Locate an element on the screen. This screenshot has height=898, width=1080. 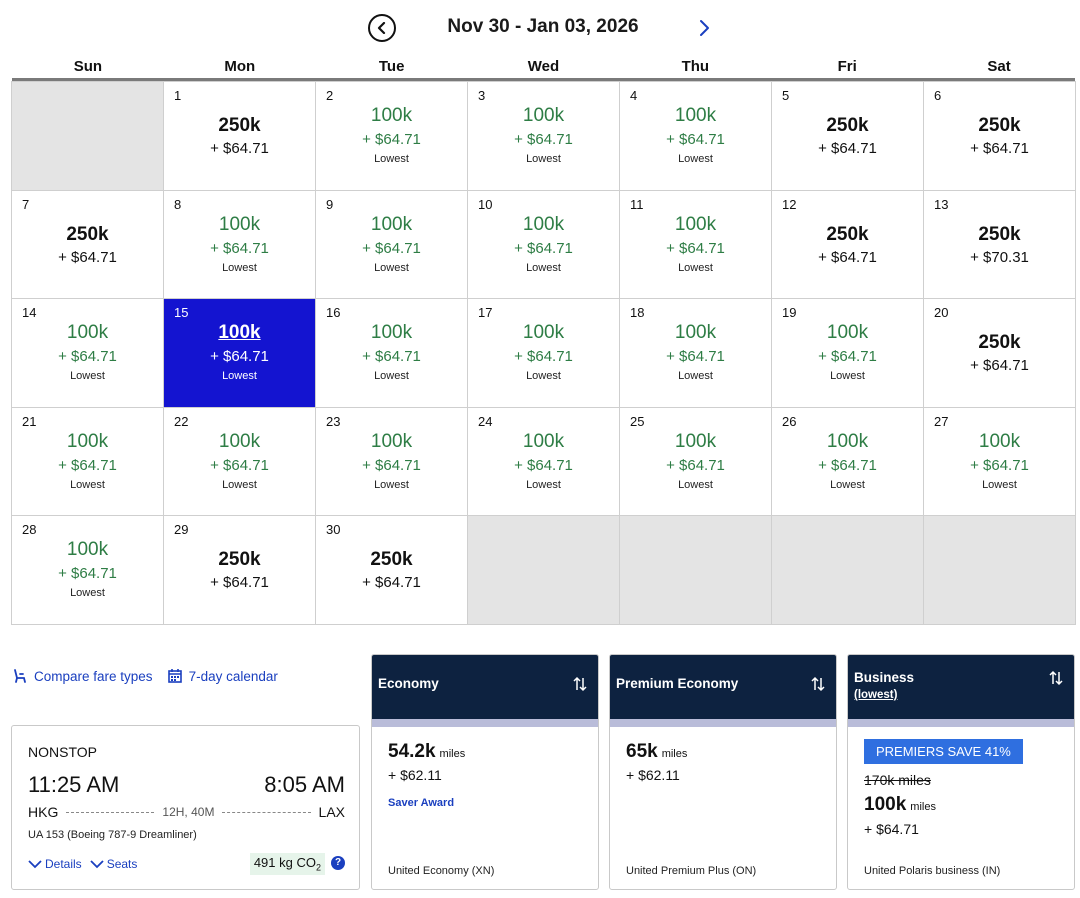
calendar-day-cell: 3 100k + $64.71 Lowest is located at coordinates (544, 136).